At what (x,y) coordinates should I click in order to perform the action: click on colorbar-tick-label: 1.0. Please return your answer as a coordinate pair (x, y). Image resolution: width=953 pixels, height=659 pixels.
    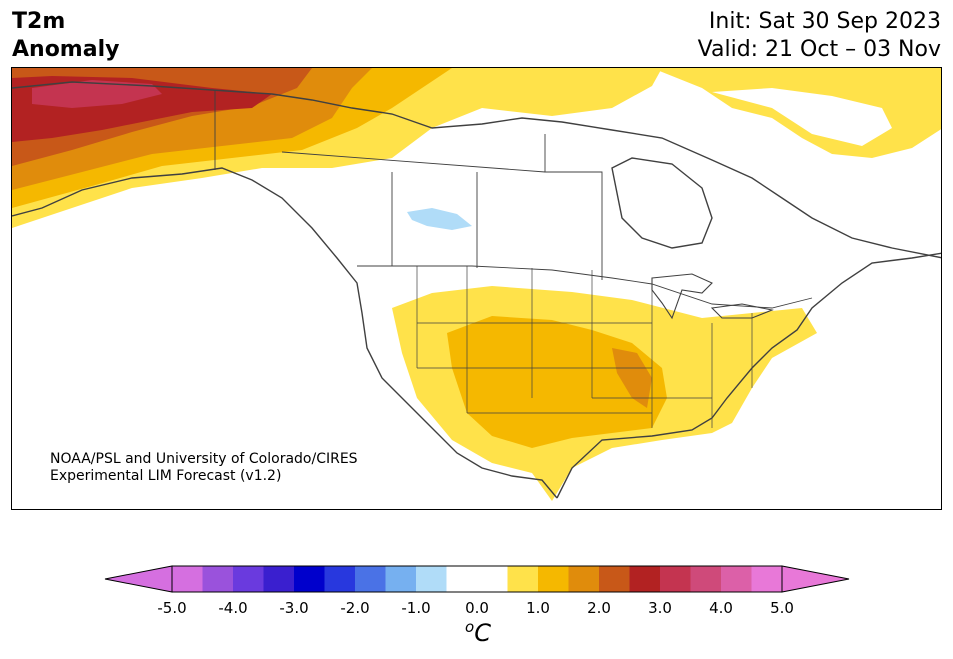
    Looking at the image, I should click on (538, 608).